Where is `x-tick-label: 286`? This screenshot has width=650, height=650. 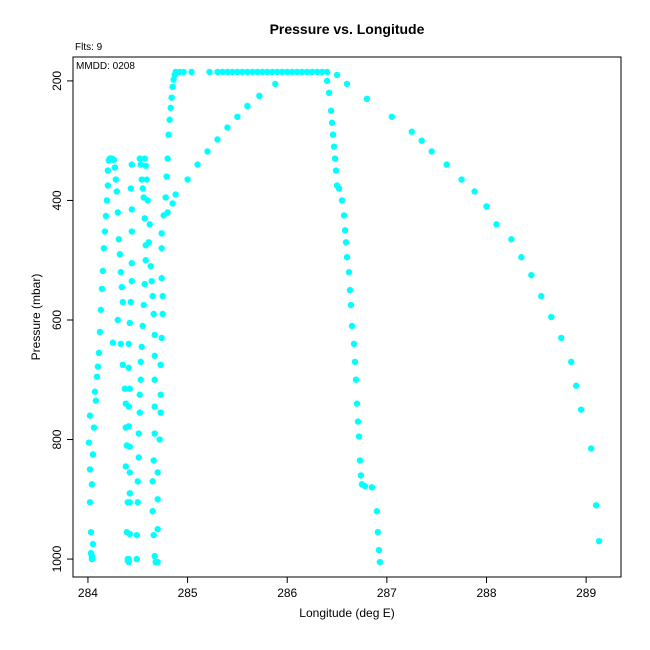 x-tick-label: 286 is located at coordinates (287, 593).